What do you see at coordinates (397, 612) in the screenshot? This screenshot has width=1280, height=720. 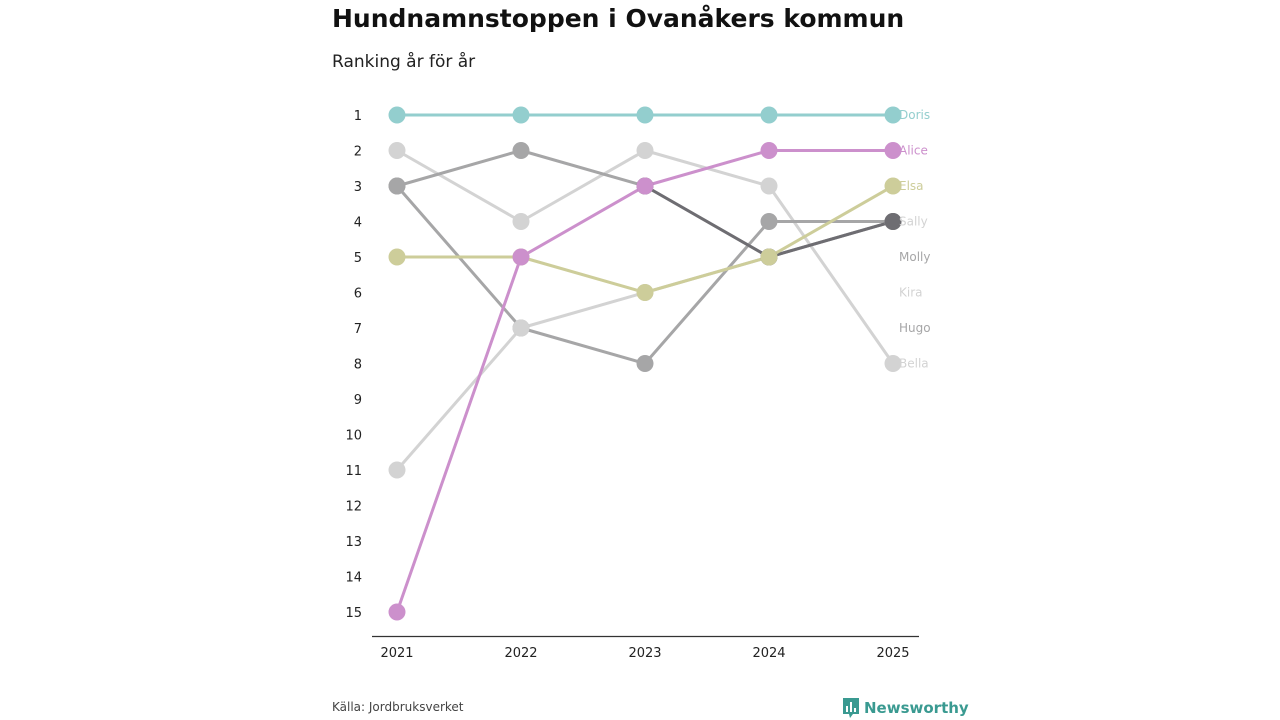 I see `point-alice-2021` at bounding box center [397, 612].